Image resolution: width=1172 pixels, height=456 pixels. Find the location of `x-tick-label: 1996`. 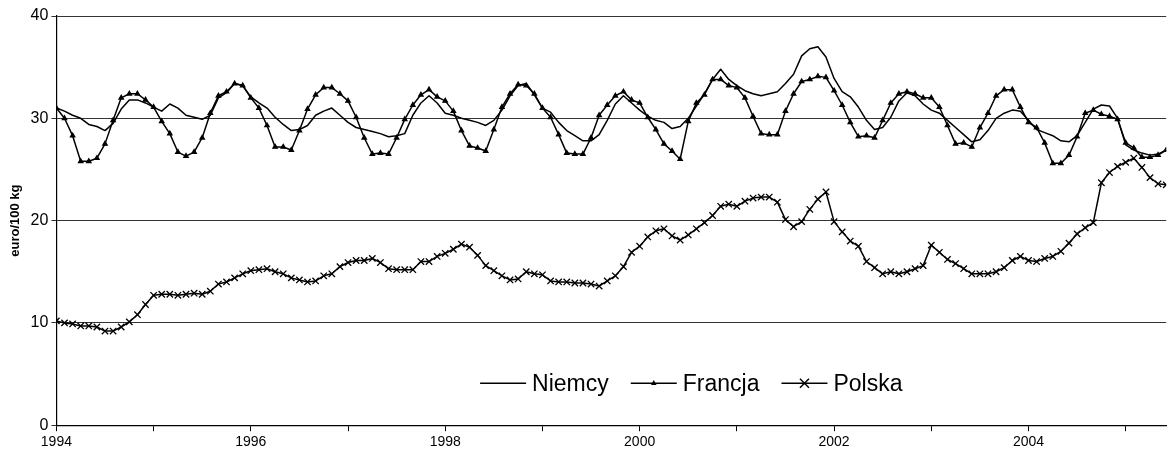

x-tick-label: 1996 is located at coordinates (251, 441).